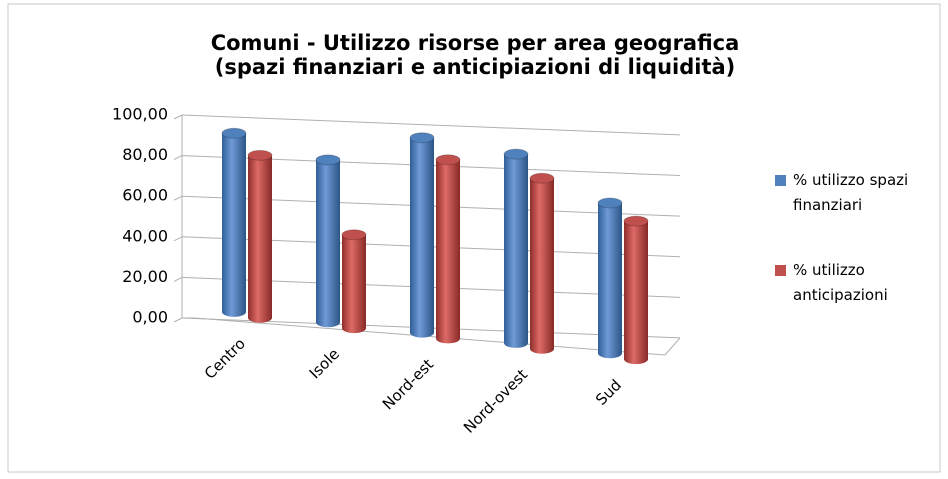 The image size is (948, 479). I want to click on legend-line: anticipazioni, so click(840, 295).